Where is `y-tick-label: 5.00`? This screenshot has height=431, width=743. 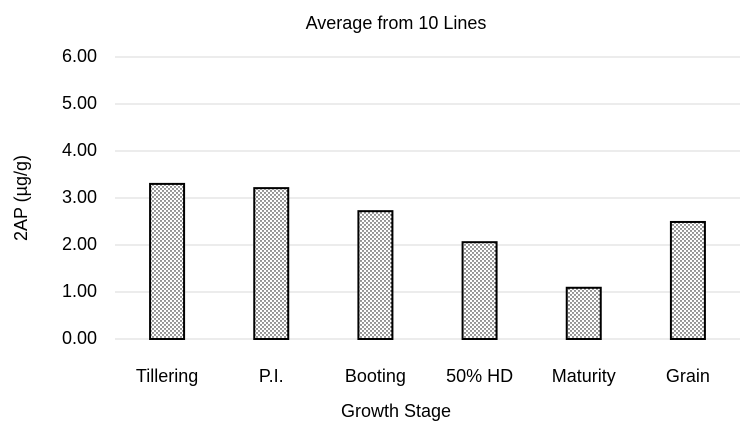 y-tick-label: 5.00 is located at coordinates (79, 103).